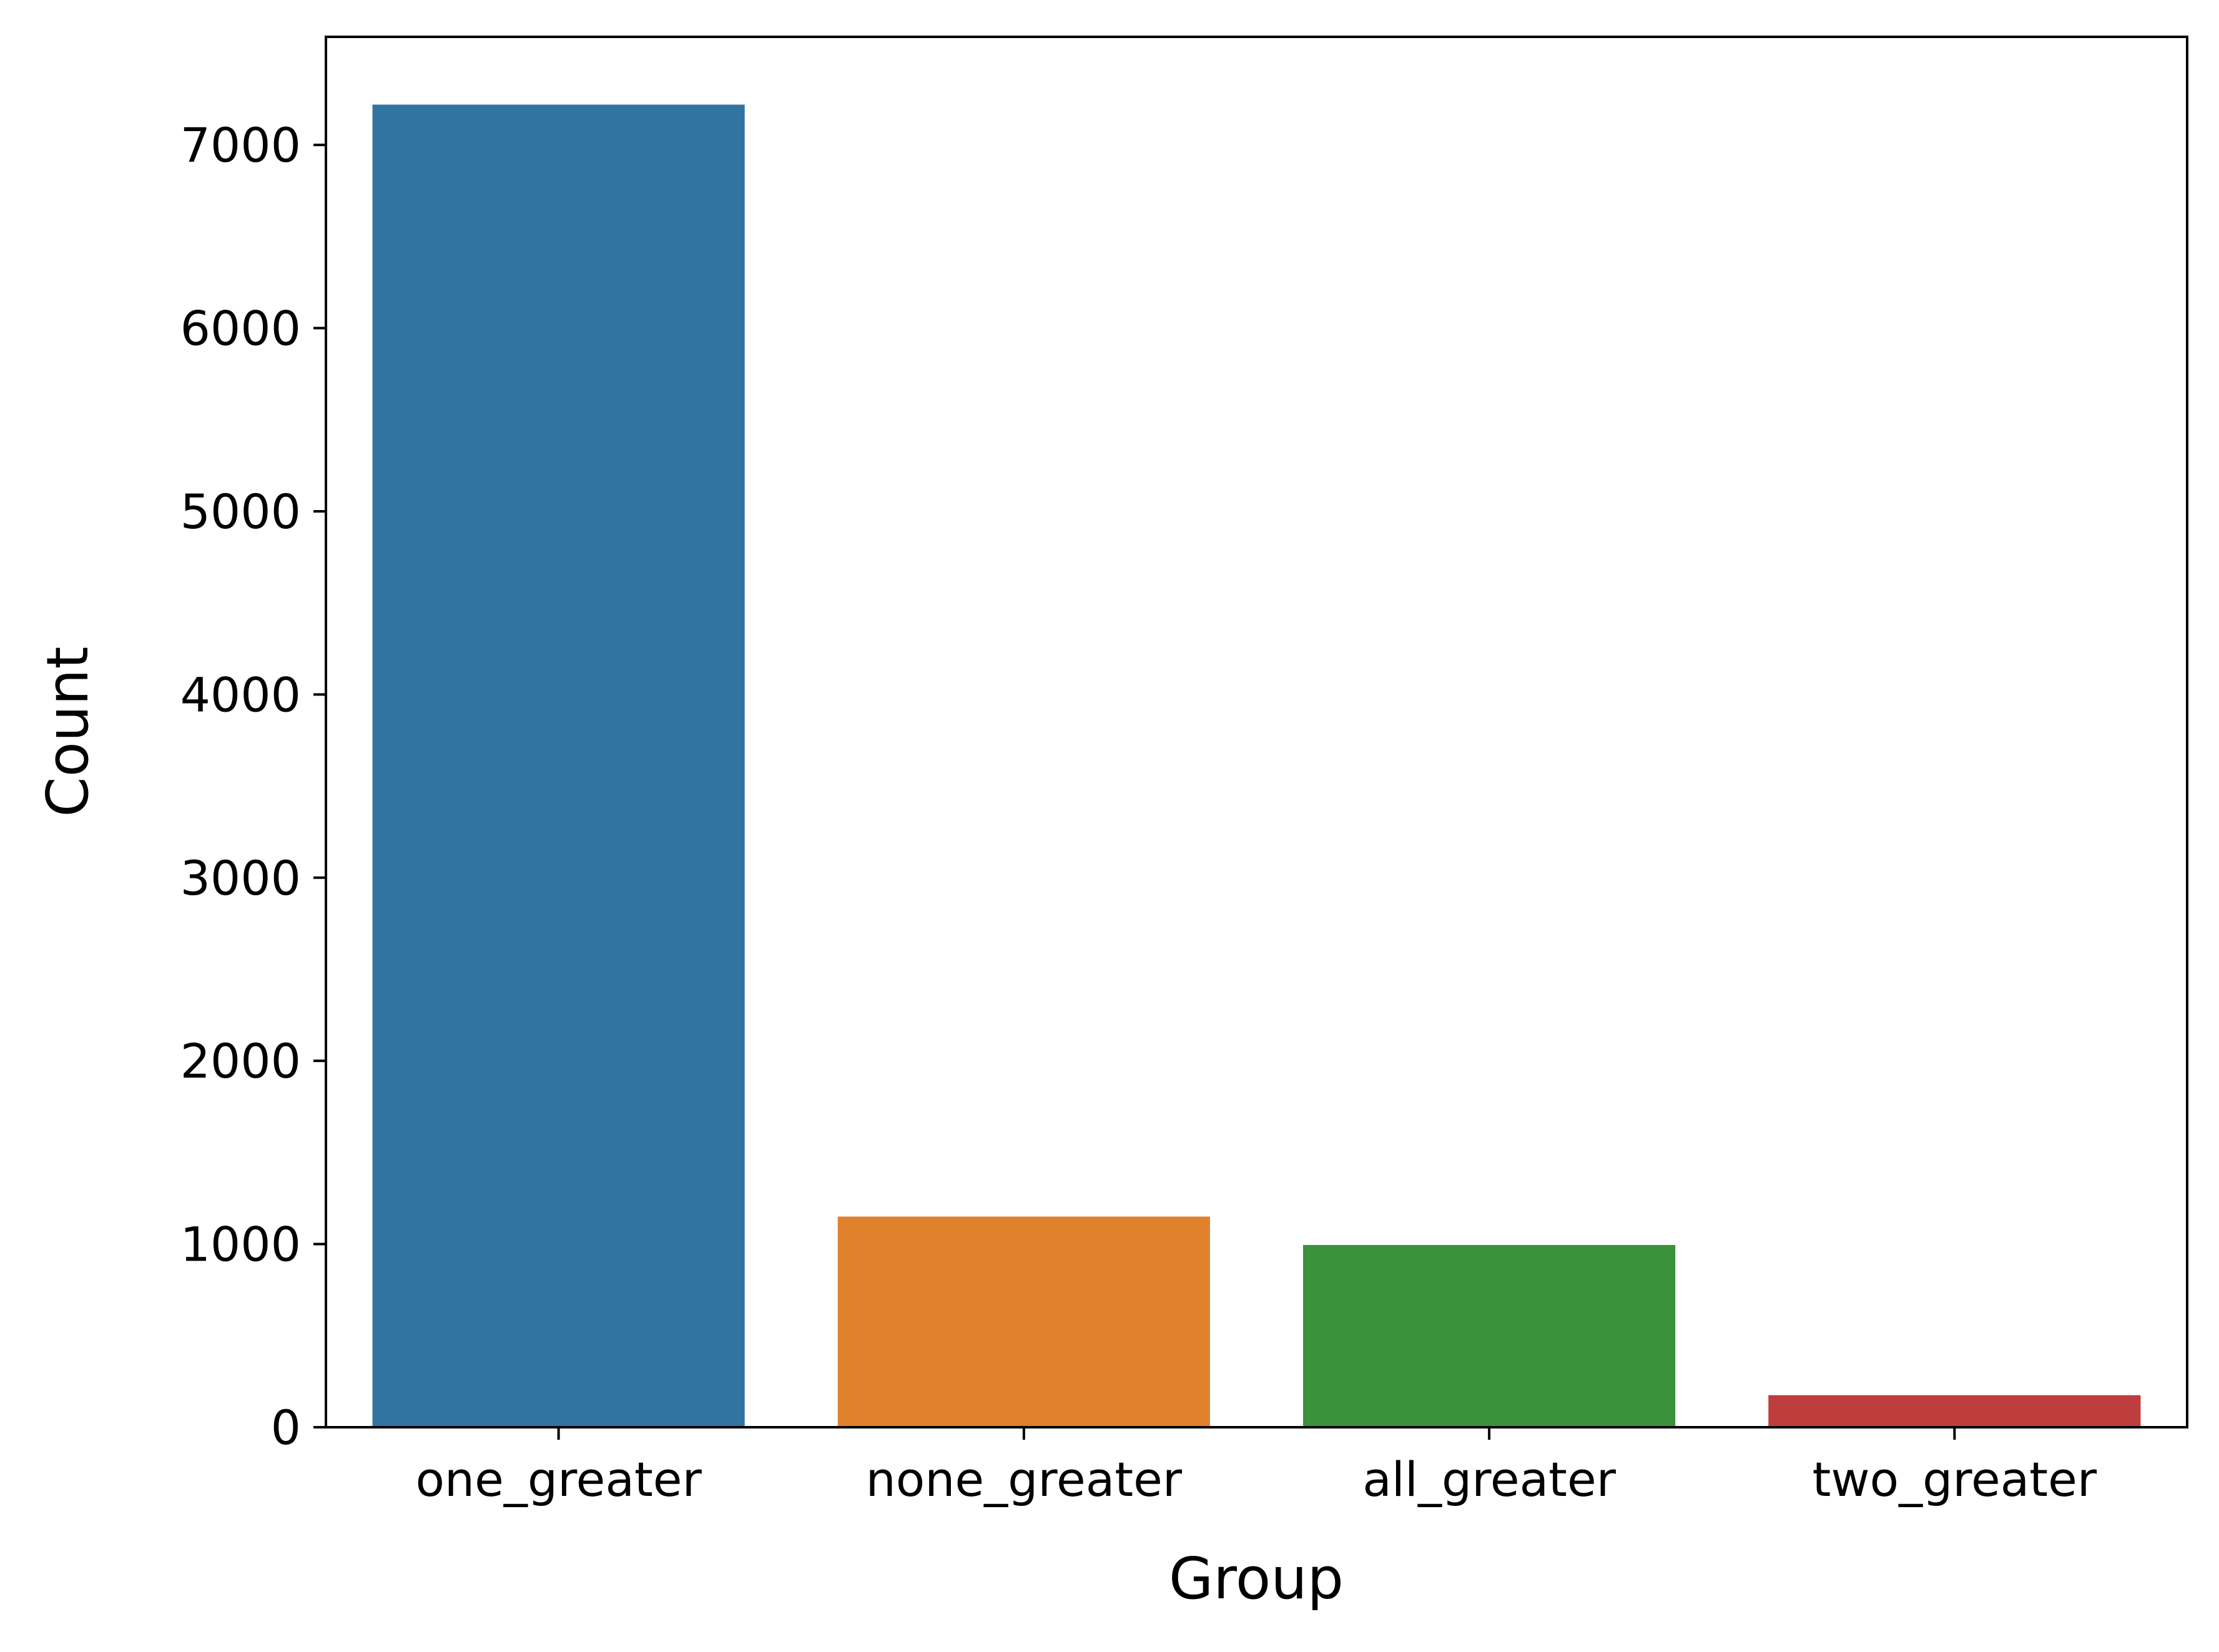  I want to click on x-tick-label-two-greater: two_greater, so click(1955, 1479).